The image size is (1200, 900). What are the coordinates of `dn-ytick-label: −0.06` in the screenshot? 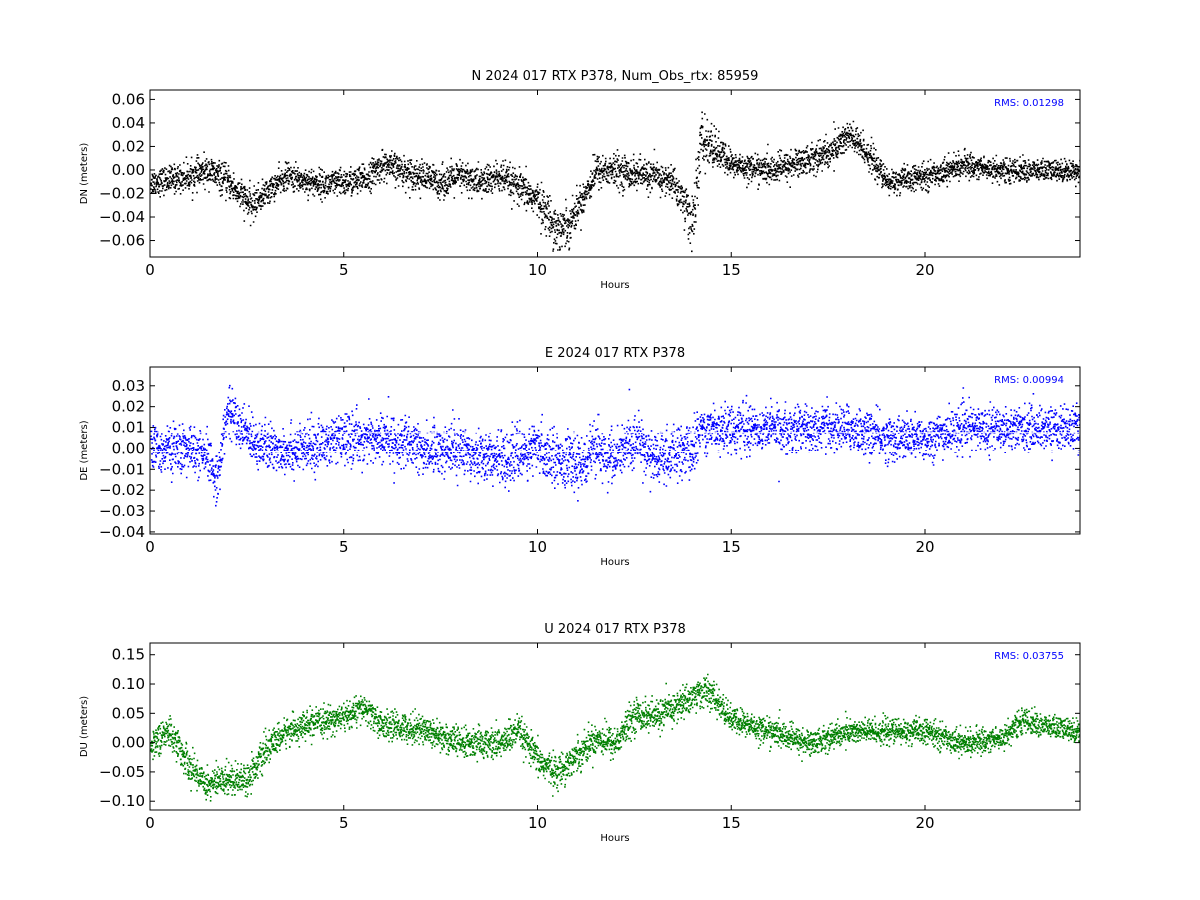 It's located at (122, 241).